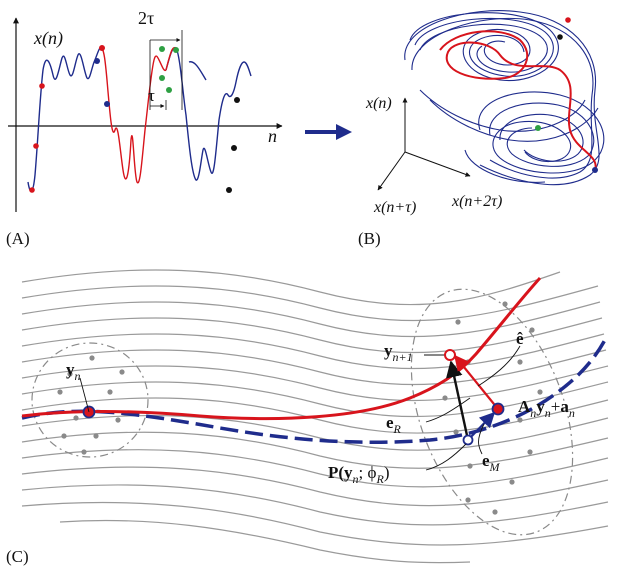  I want to click on attractor-blue-loops, so click(504, 98).